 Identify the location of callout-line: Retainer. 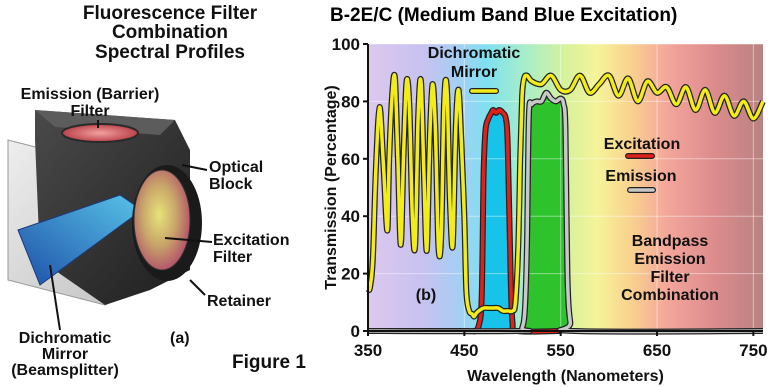
(239, 301).